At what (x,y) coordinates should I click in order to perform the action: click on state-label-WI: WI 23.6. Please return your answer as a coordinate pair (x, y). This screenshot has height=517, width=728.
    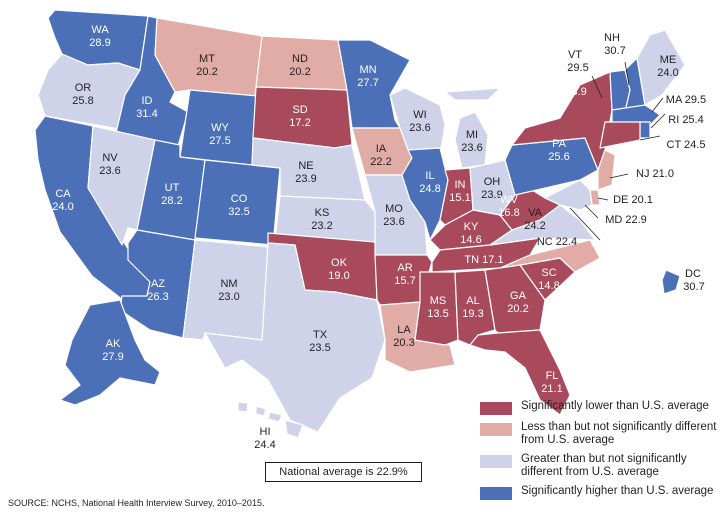
    Looking at the image, I should click on (419, 121).